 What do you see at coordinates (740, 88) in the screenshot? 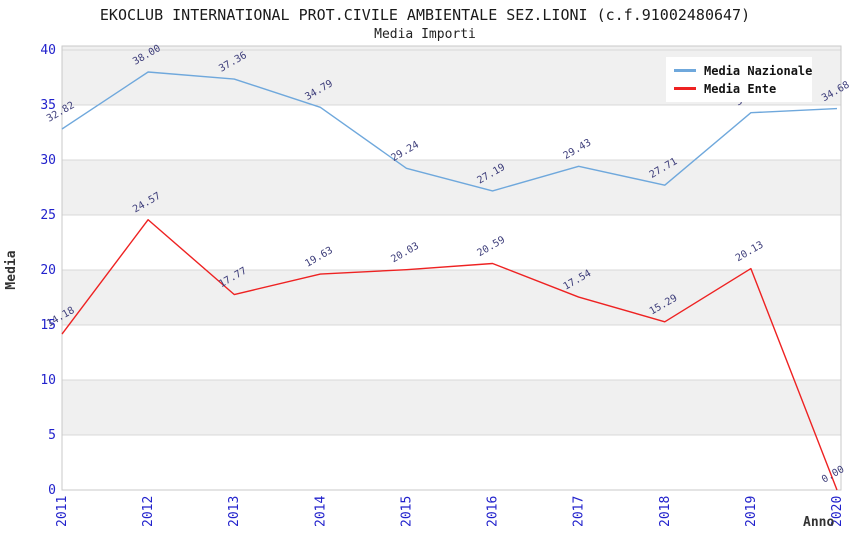
I see `legend-label-media-ente: Media Ente` at bounding box center [740, 88].